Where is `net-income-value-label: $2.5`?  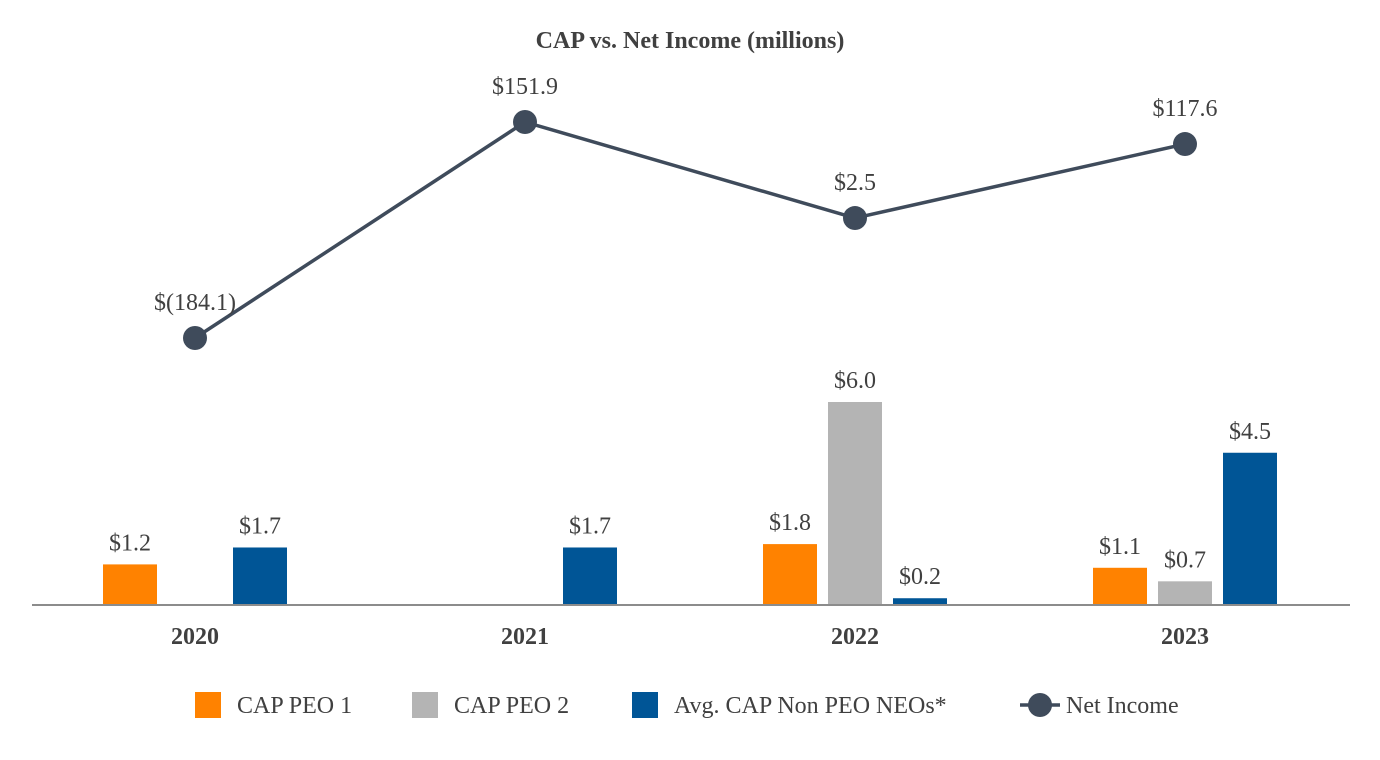
net-income-value-label: $2.5 is located at coordinates (855, 183).